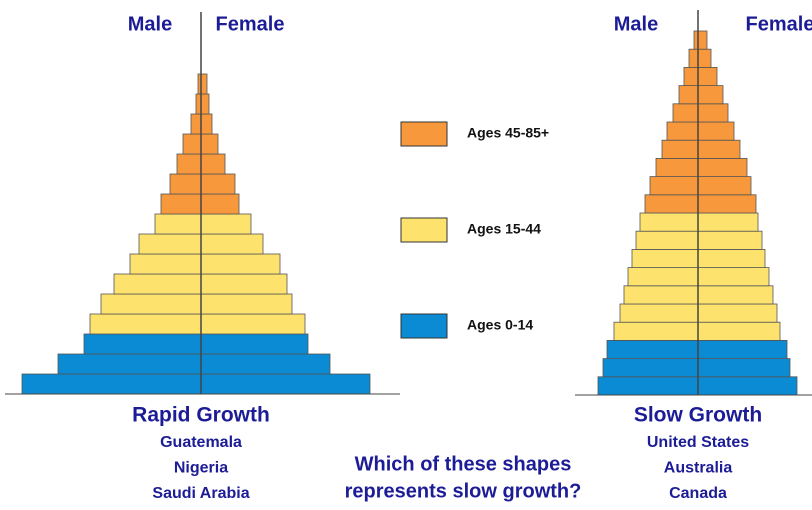  What do you see at coordinates (201, 442) in the screenshot?
I see `example-country: Guatemala` at bounding box center [201, 442].